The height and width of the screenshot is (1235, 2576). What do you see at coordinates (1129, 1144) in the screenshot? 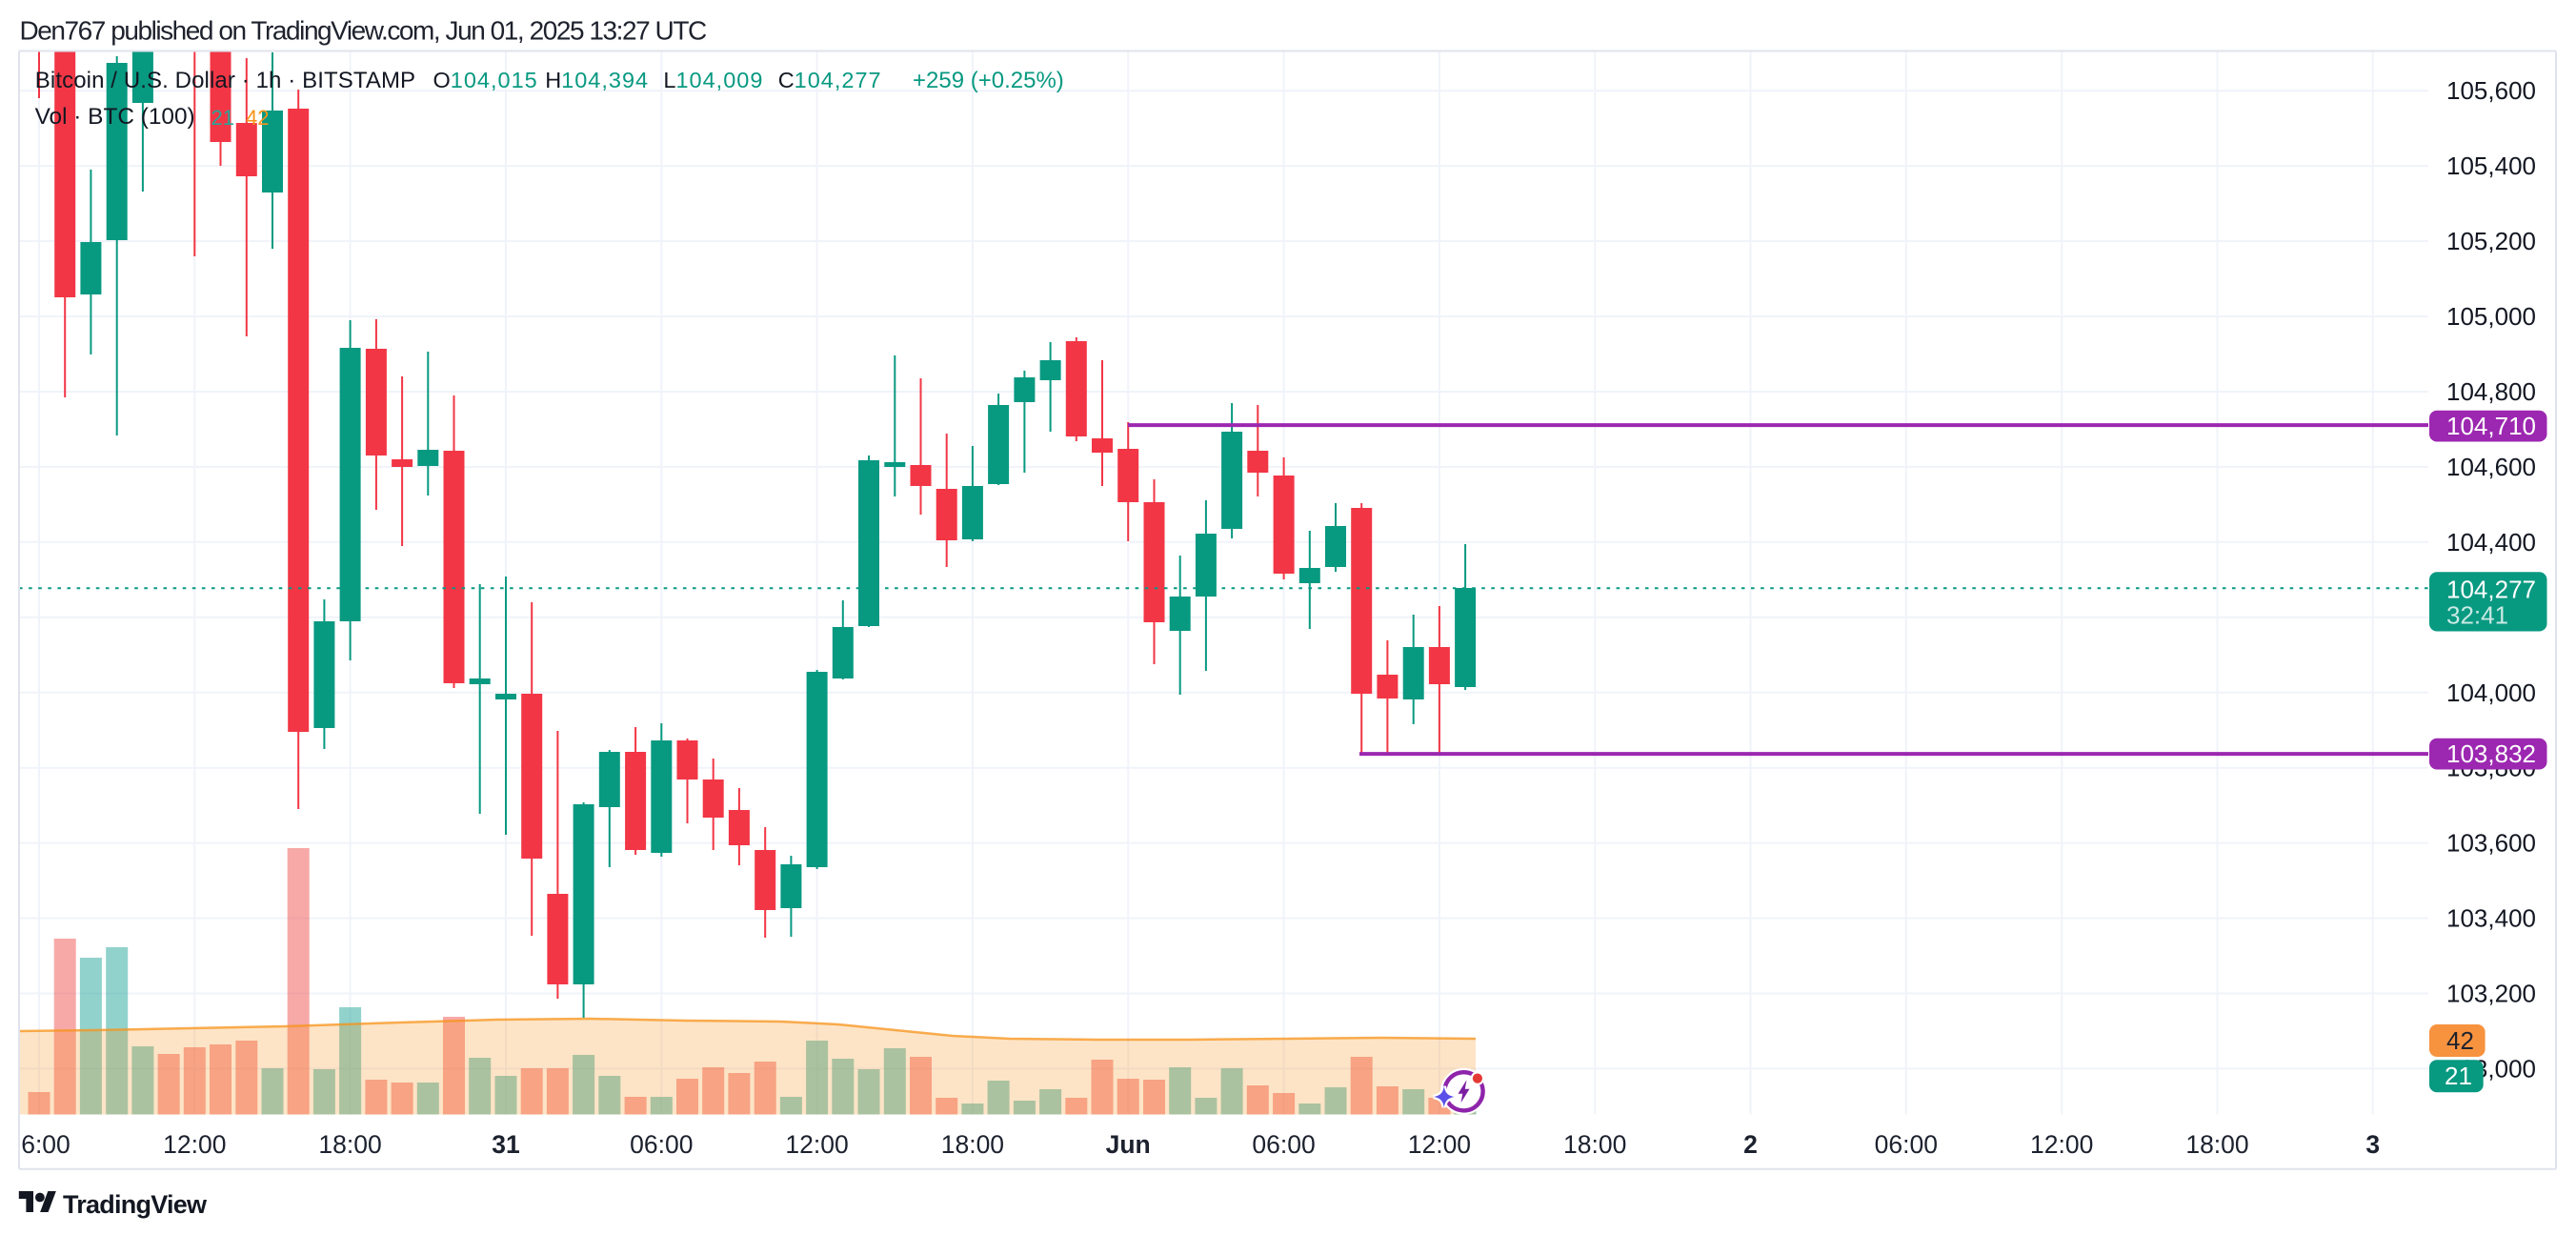
I see `svg-text: Jun` at bounding box center [1129, 1144].